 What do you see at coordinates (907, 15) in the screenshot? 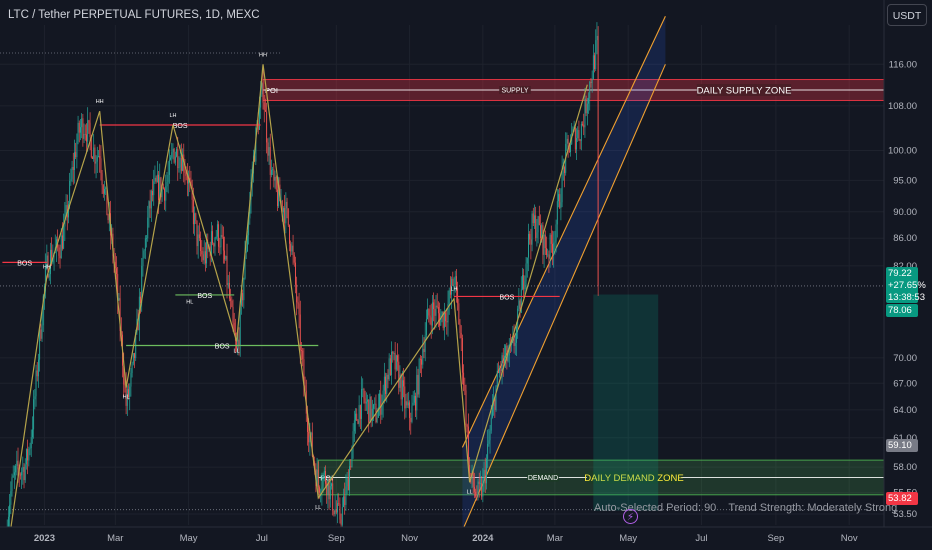
I see `currency-button: USDT` at bounding box center [907, 15].